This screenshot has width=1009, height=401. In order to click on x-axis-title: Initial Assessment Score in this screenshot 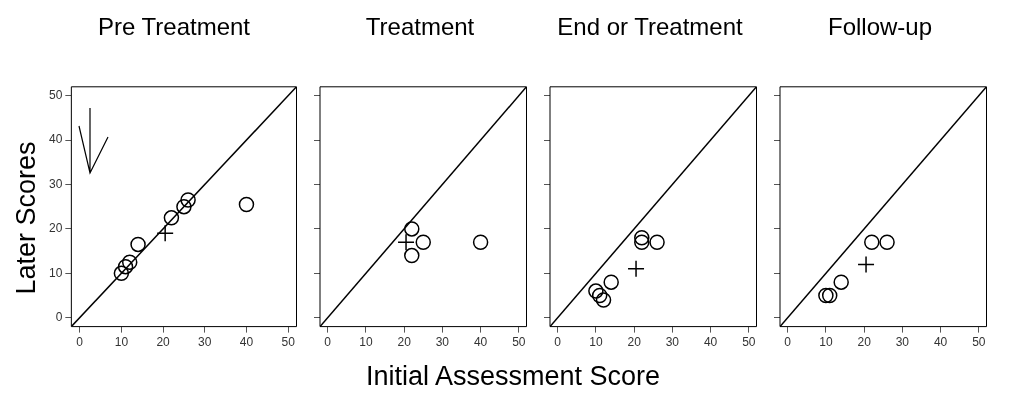, I will do `click(513, 376)`.